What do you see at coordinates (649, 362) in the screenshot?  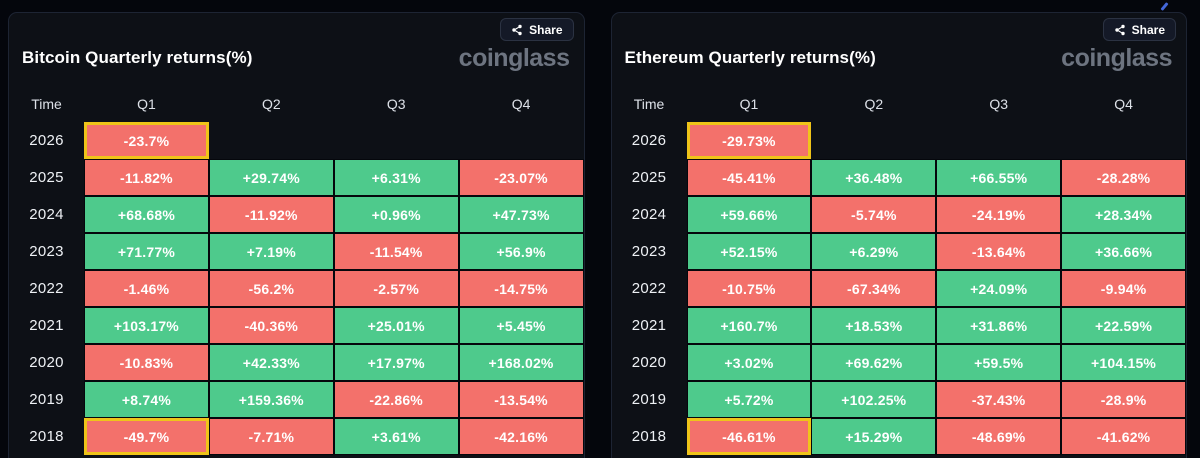 I see `year-label: 2020` at bounding box center [649, 362].